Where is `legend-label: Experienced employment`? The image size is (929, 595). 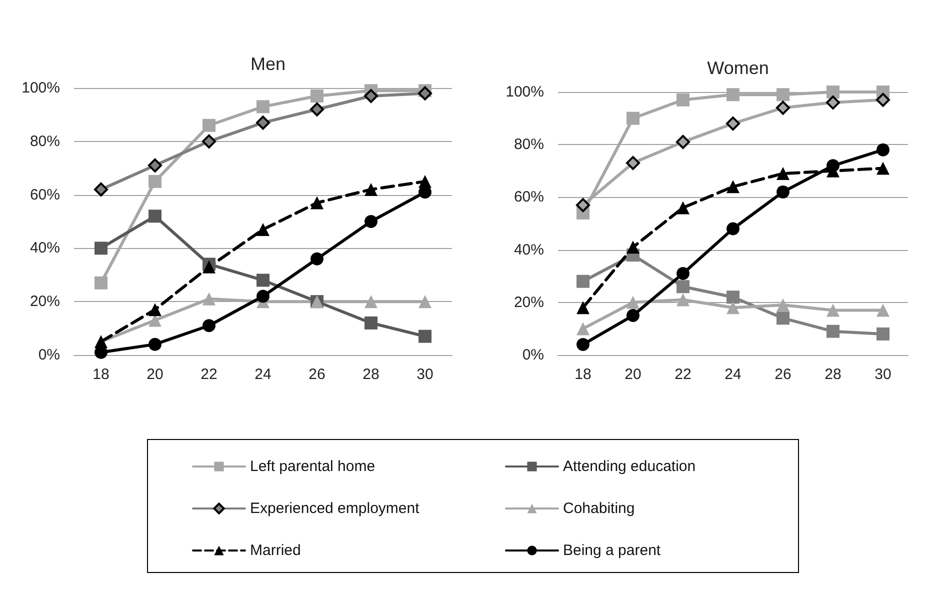 legend-label: Experienced employment is located at coordinates (335, 508).